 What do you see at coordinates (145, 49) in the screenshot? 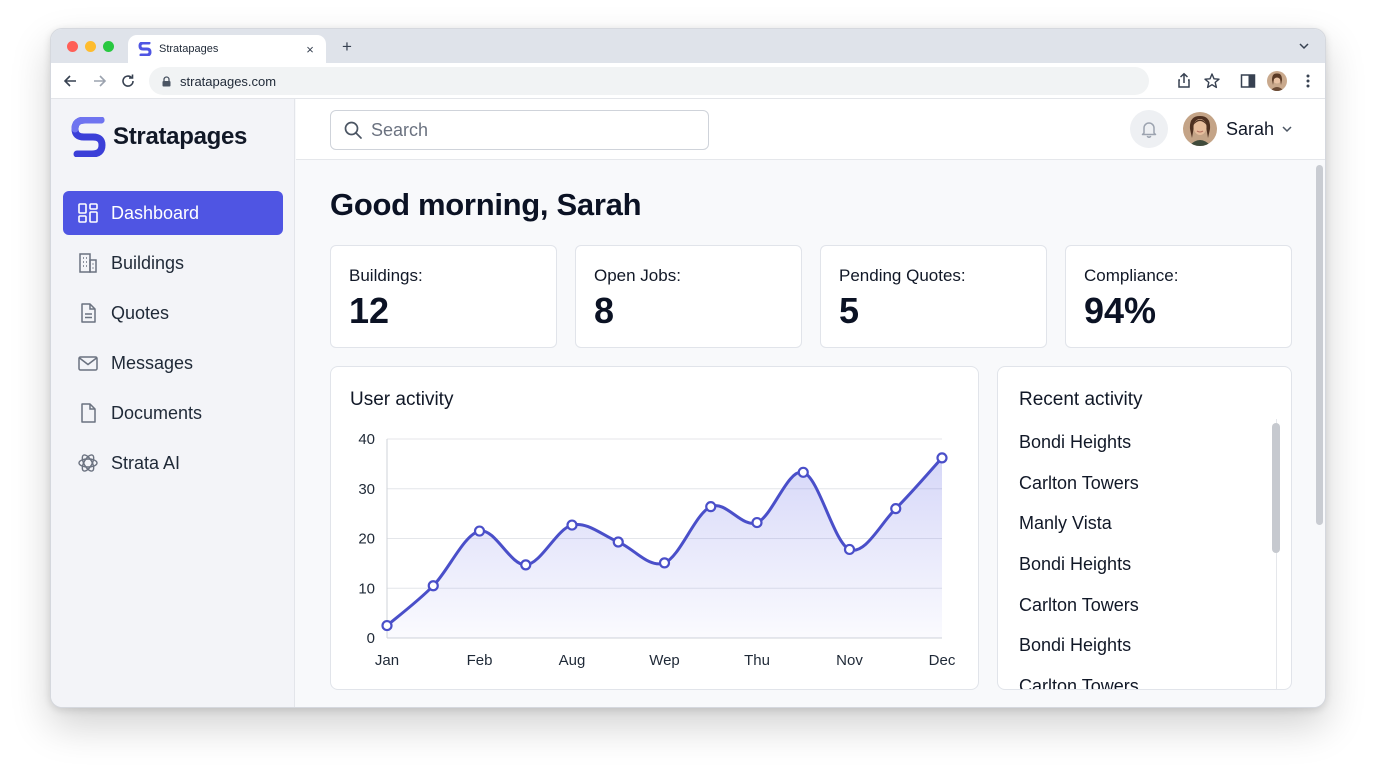
I see `stratapages-favicon-icon` at bounding box center [145, 49].